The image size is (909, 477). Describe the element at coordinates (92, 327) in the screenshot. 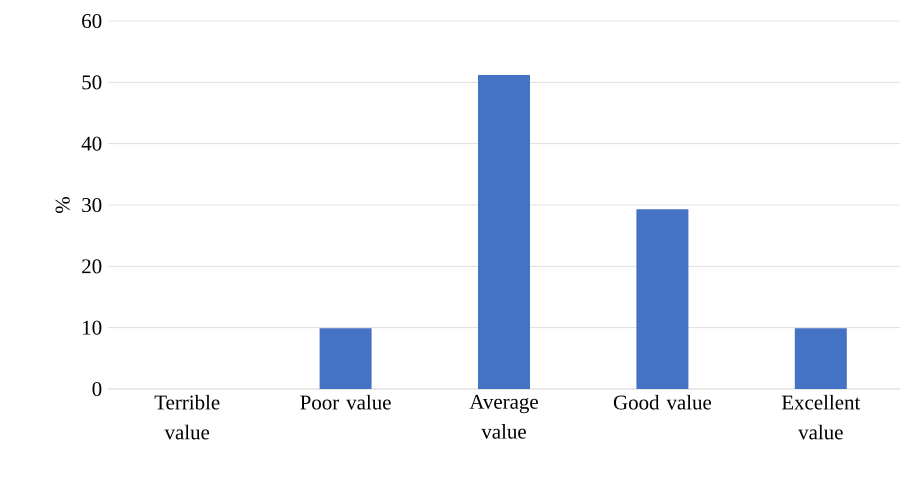

I see `y-tick-label: 10` at that location.